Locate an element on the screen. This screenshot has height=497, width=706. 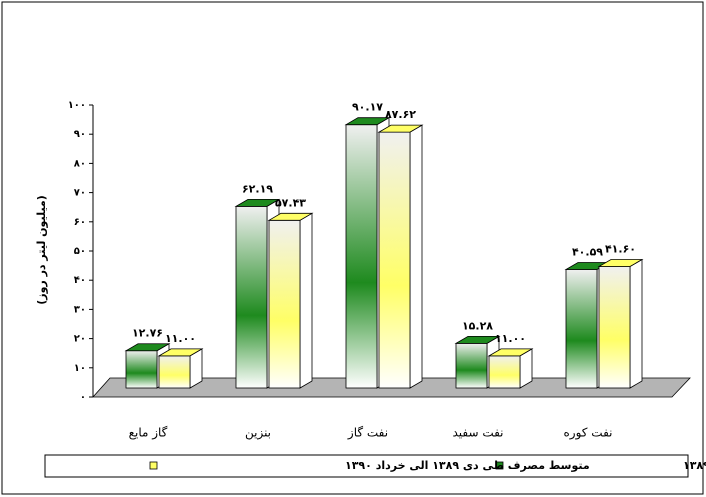
data-label: ۹۰.۱۷ is located at coordinates (367, 107).